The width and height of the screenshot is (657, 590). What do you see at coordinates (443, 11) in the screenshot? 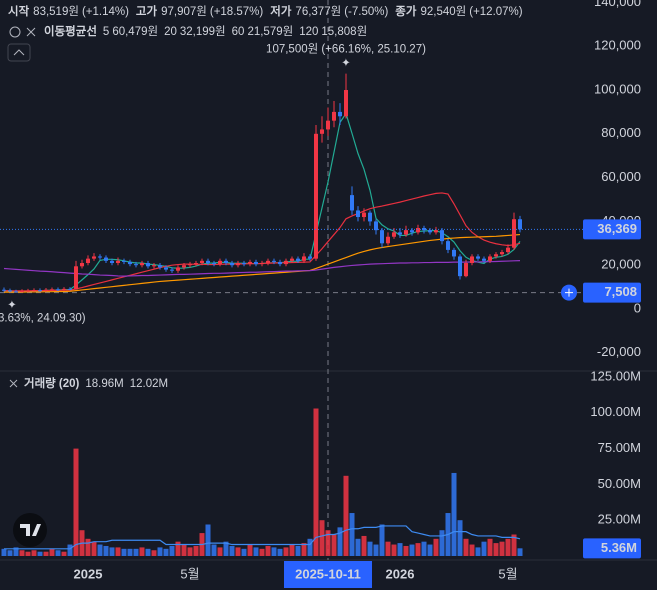
I see `ohlc-value: 92,540원` at bounding box center [443, 11].